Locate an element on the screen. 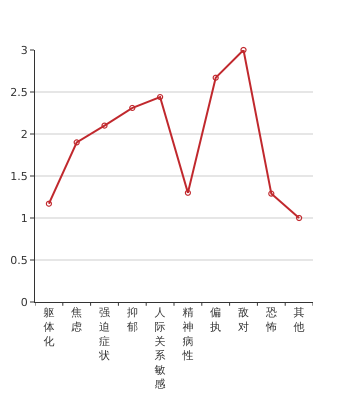 This screenshot has height=400, width=348. y-tick-label: 1.5 is located at coordinates (19, 176).